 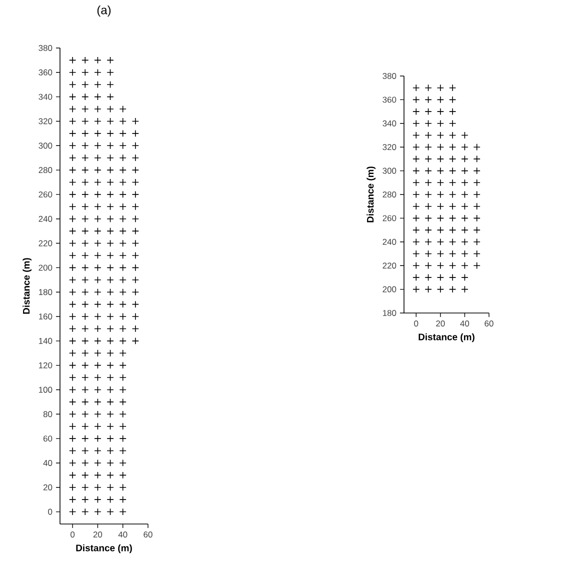 What do you see at coordinates (47, 414) in the screenshot?
I see `y-tick-label: 80` at bounding box center [47, 414].